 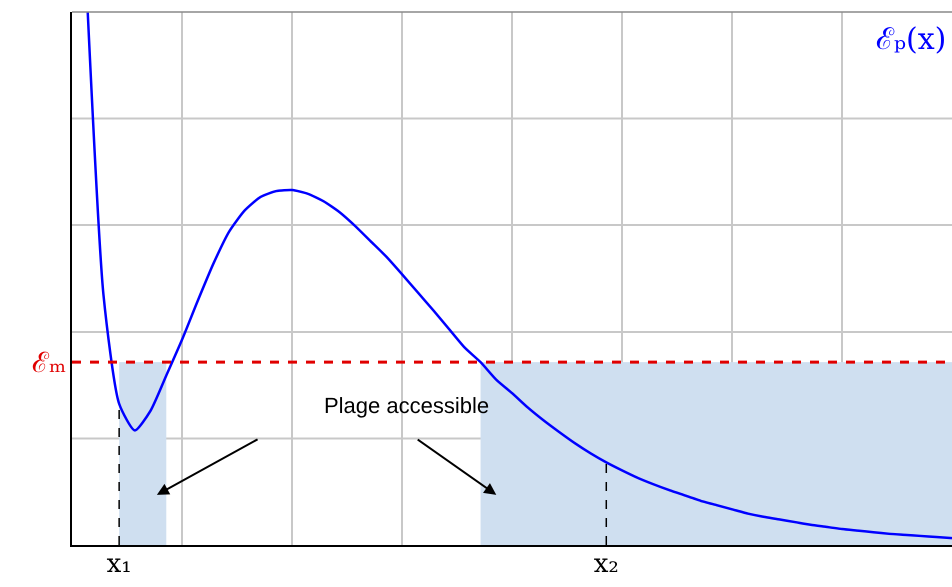 I want to click on x-tick-label: x₂, so click(x=606, y=564).